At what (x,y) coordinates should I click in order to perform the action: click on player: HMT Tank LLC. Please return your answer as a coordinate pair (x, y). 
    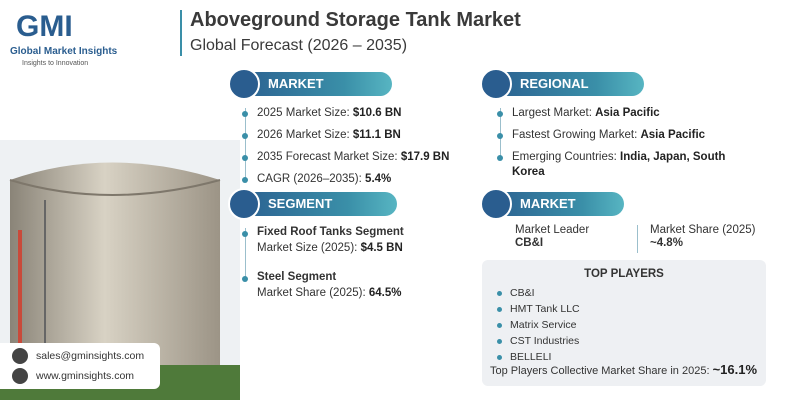
    Looking at the image, I should click on (545, 309).